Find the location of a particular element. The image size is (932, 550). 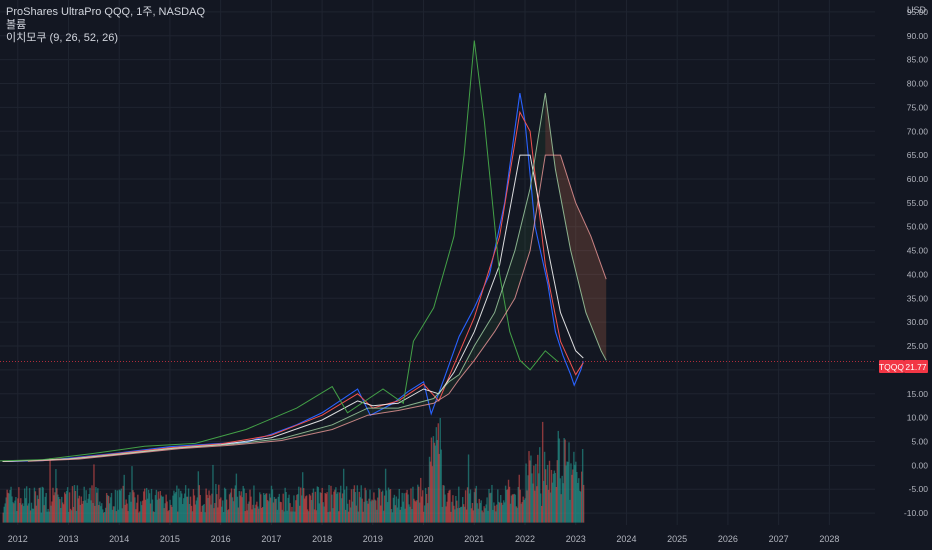

x-tick-label: 2013 is located at coordinates (68, 539).